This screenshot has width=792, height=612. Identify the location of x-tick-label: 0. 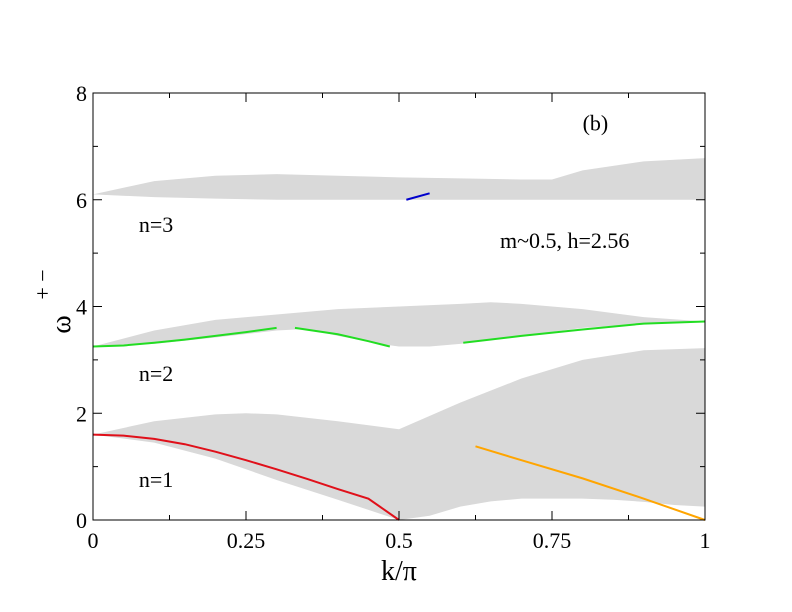
(93, 540).